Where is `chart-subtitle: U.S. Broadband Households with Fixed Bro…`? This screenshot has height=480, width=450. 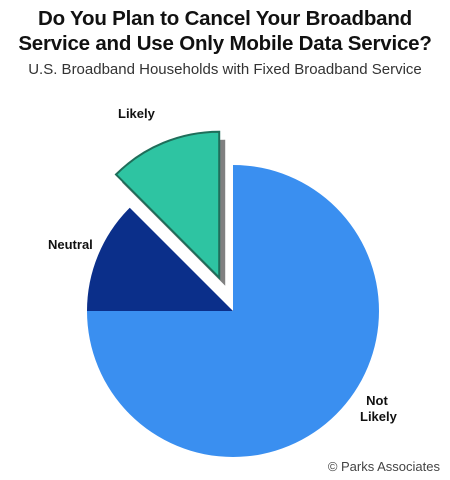 chart-subtitle: U.S. Broadband Households with Fixed Bro… is located at coordinates (225, 69).